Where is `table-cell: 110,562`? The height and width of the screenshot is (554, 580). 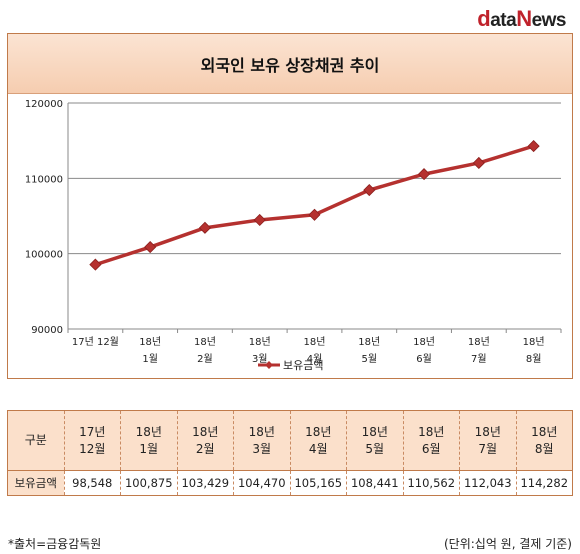 table-cell: 110,562 is located at coordinates (431, 483).